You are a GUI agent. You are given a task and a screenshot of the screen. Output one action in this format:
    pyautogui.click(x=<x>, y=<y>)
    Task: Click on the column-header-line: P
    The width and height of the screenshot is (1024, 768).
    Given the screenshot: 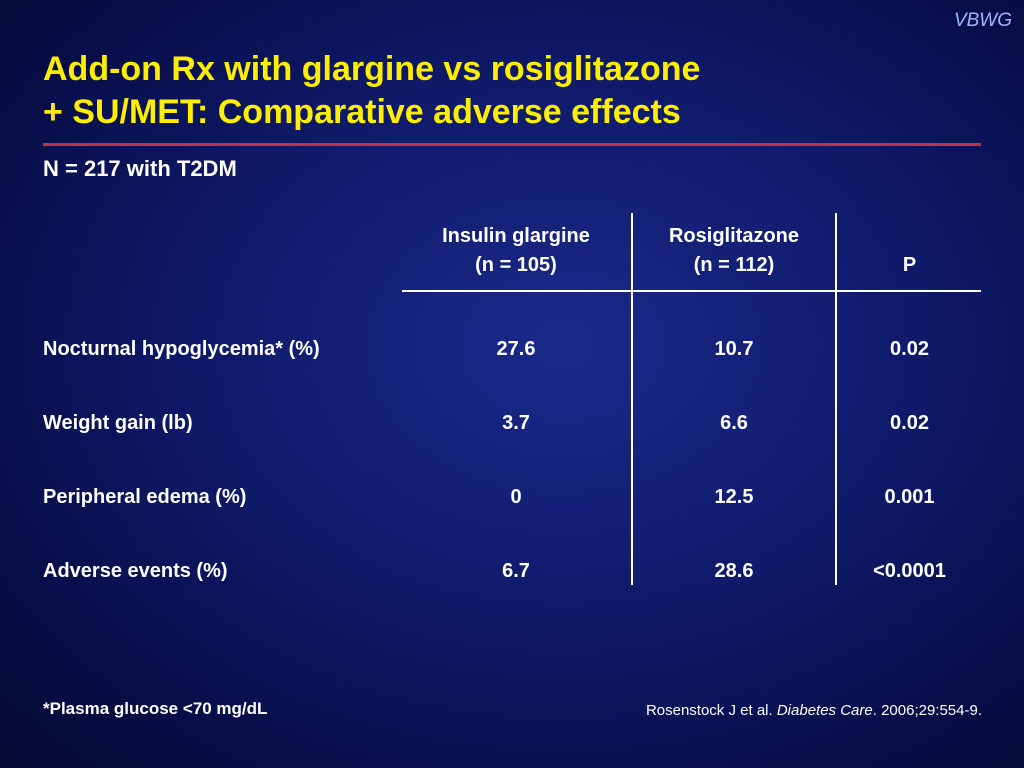 What is the action you would take?
    pyautogui.click(x=909, y=265)
    